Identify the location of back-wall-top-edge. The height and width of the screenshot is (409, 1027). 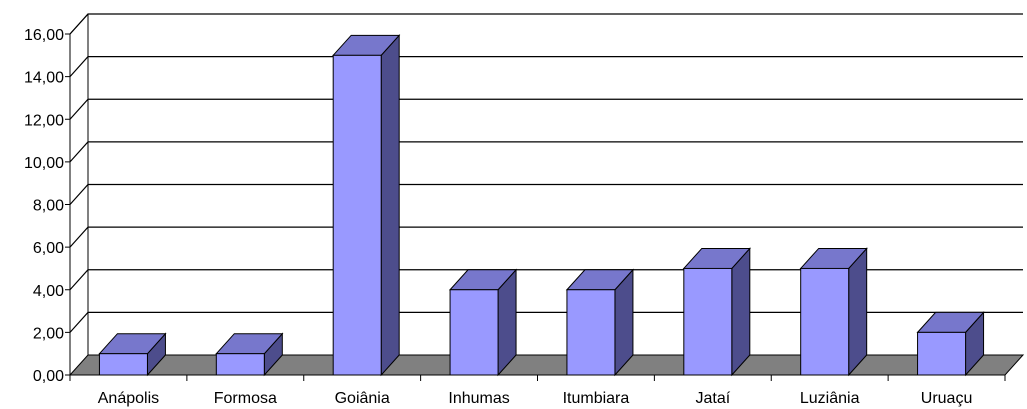
(546, 24).